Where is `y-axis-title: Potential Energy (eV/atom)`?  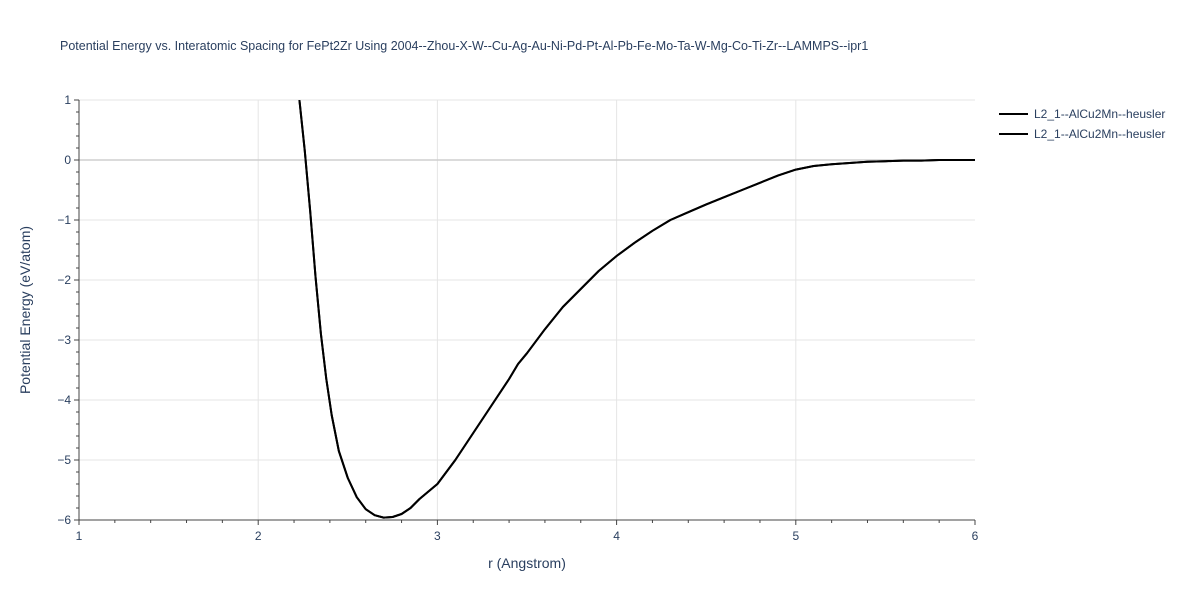 y-axis-title: Potential Energy (eV/atom) is located at coordinates (25, 310).